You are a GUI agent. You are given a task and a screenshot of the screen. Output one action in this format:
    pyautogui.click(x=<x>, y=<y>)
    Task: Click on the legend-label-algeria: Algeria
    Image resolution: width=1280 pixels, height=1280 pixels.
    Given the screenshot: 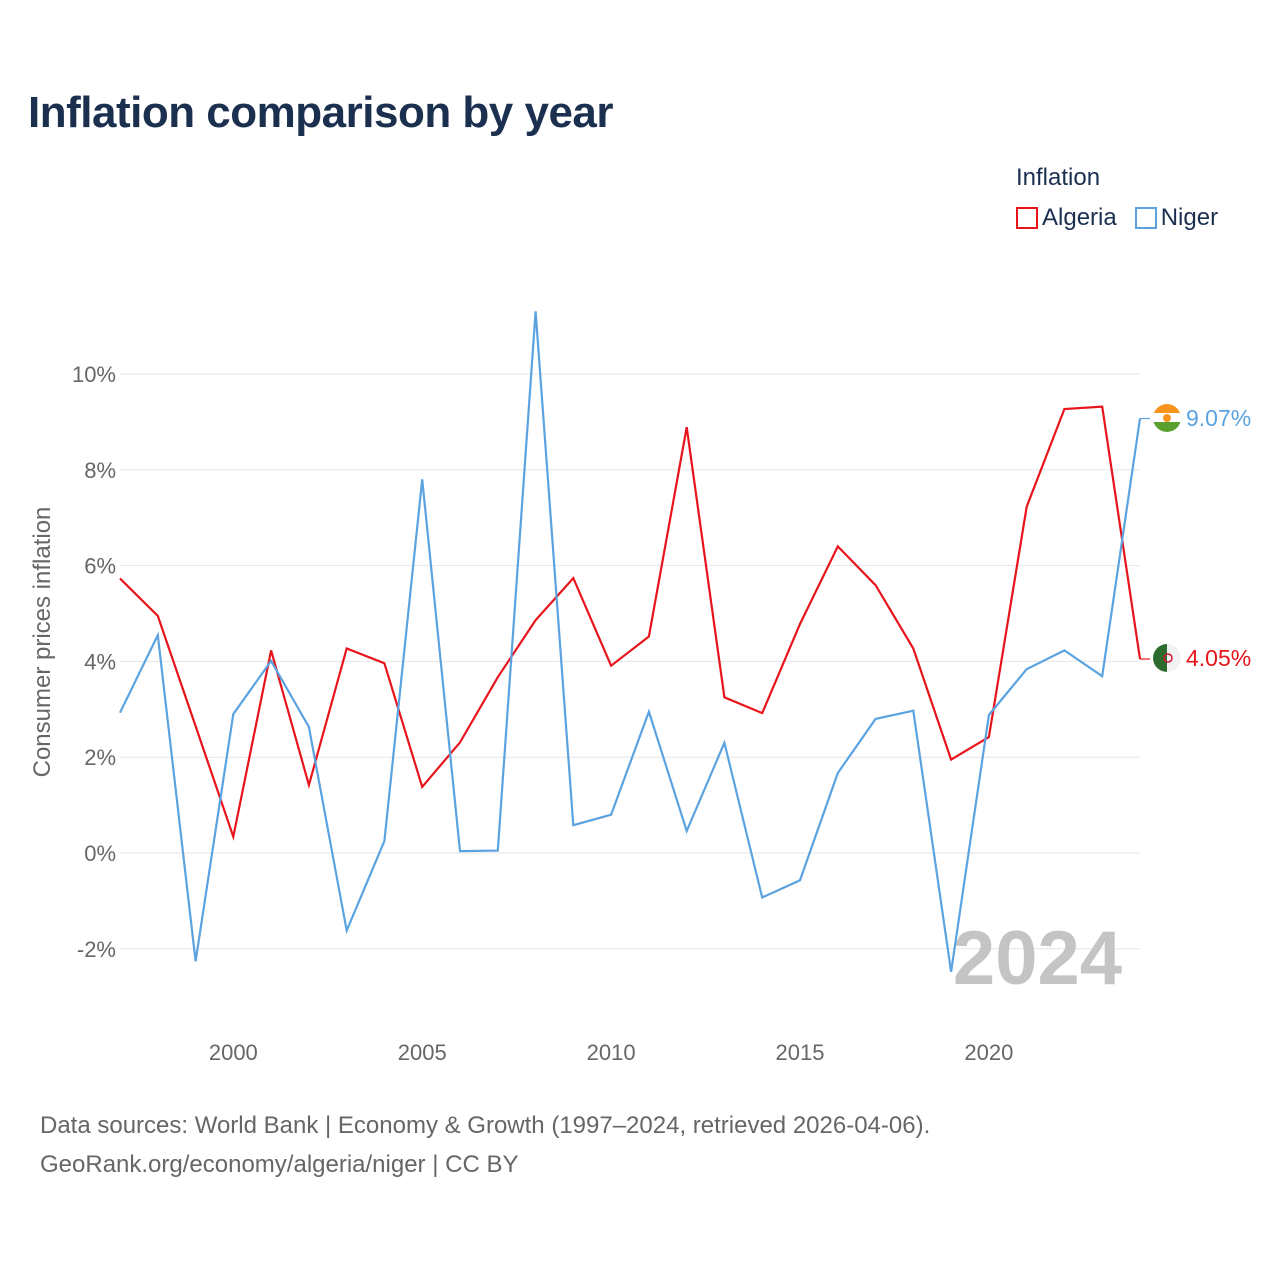 What is the action you would take?
    pyautogui.click(x=1079, y=217)
    